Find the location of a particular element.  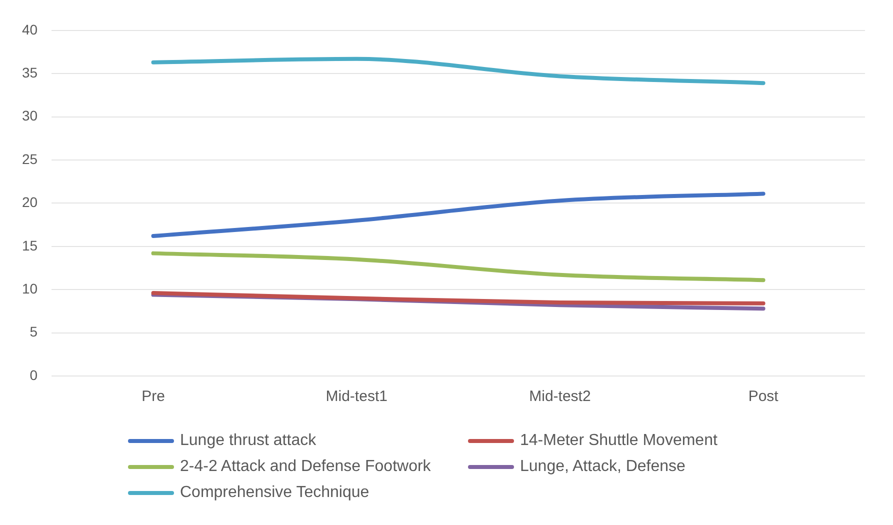

x-tick-label: Mid-test1 is located at coordinates (357, 397).